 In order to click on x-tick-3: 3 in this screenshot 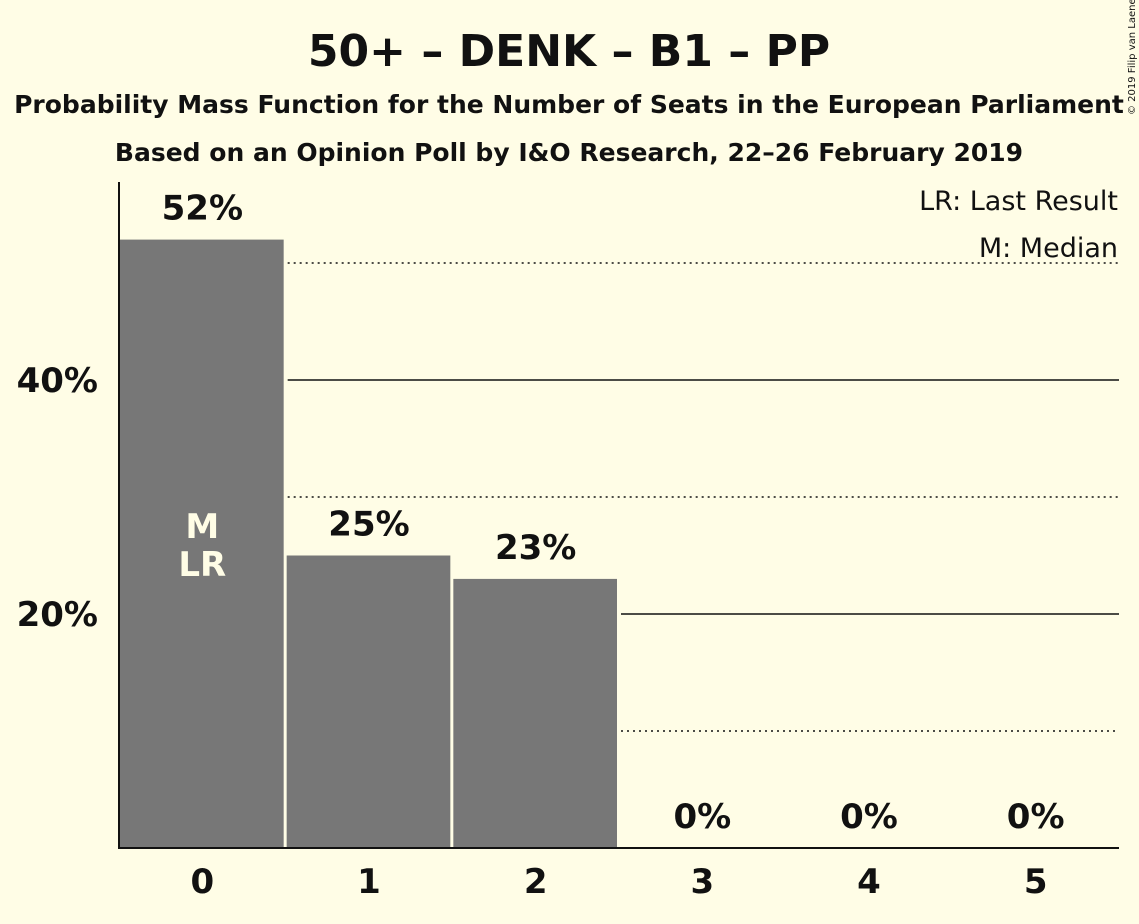, I will do `click(702, 882)`.